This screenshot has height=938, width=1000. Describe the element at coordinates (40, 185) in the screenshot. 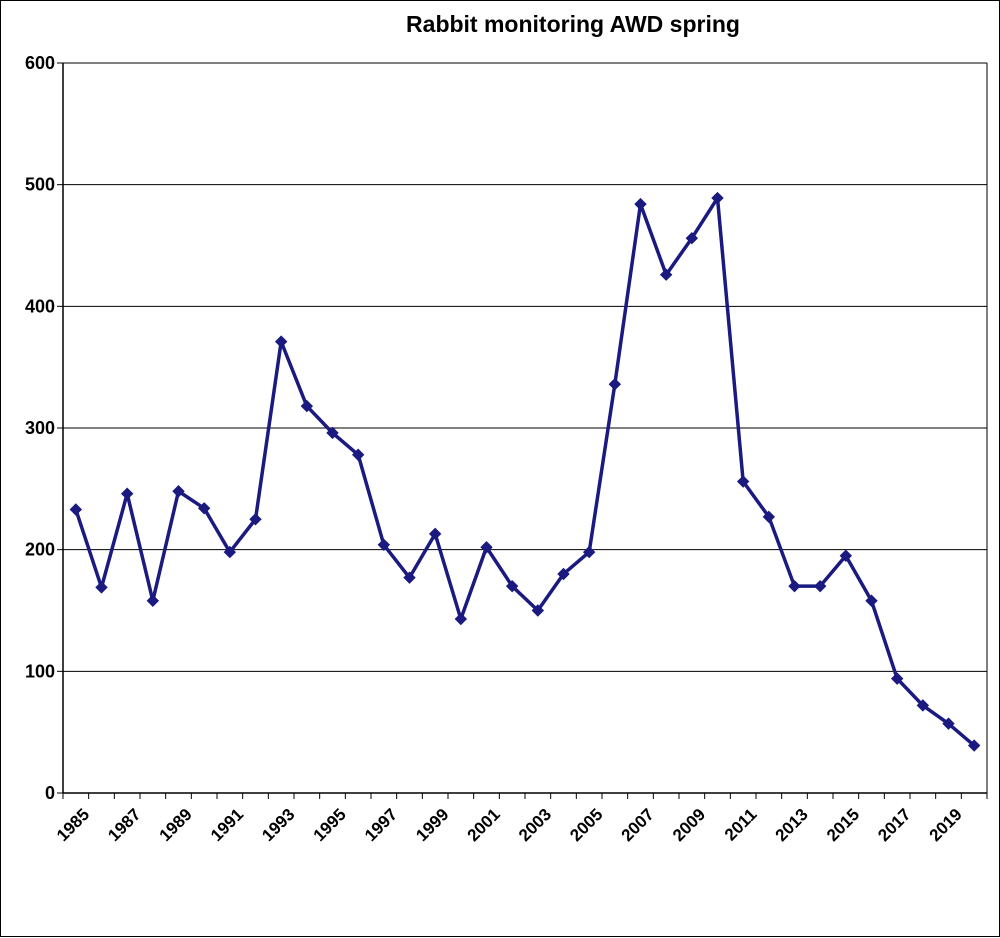

I see `y-tick-label: 500` at that location.